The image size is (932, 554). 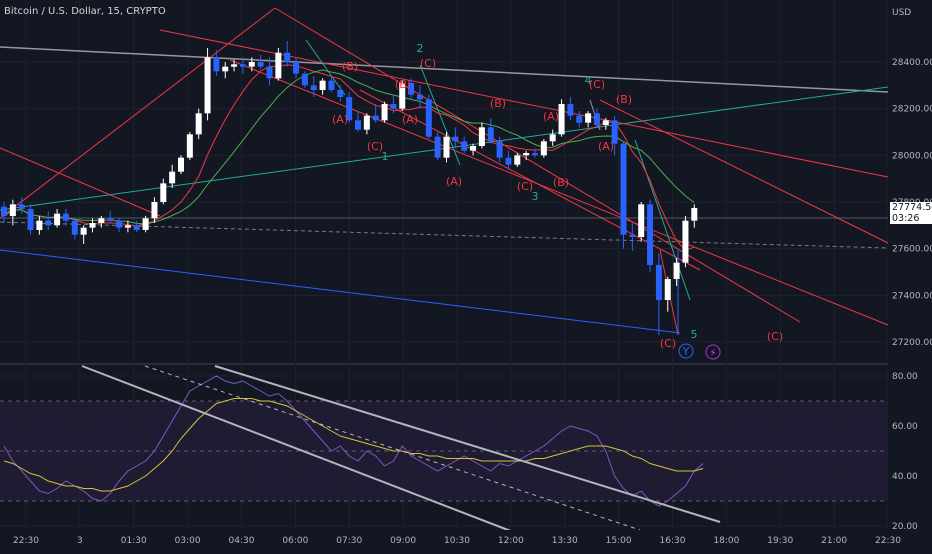 I want to click on wave-label: 4, so click(x=588, y=80).